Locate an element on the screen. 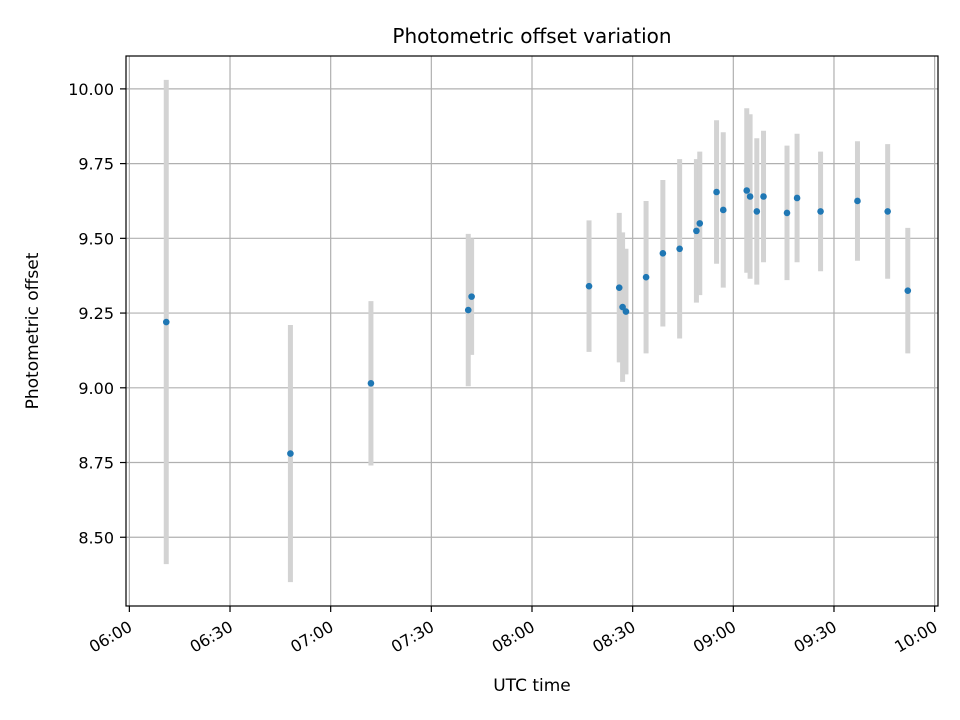 The width and height of the screenshot is (960, 720). y-axis: 8.50 8.75 9.00 9.25 9.50 9.75 10.00 is located at coordinates (97, 313).